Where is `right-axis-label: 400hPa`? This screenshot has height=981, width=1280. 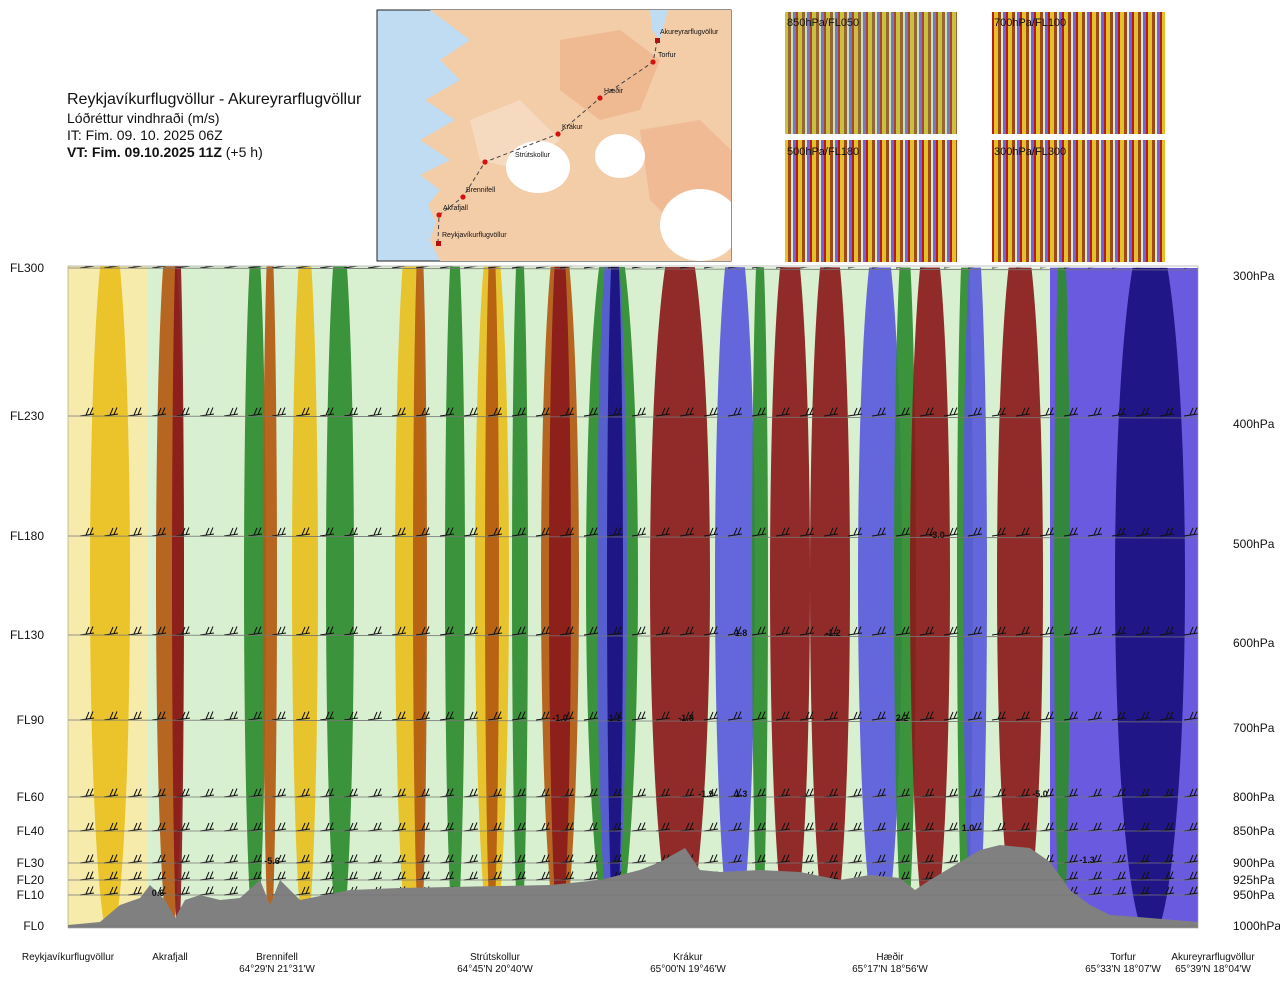
right-axis-label: 400hPa is located at coordinates (1254, 424).